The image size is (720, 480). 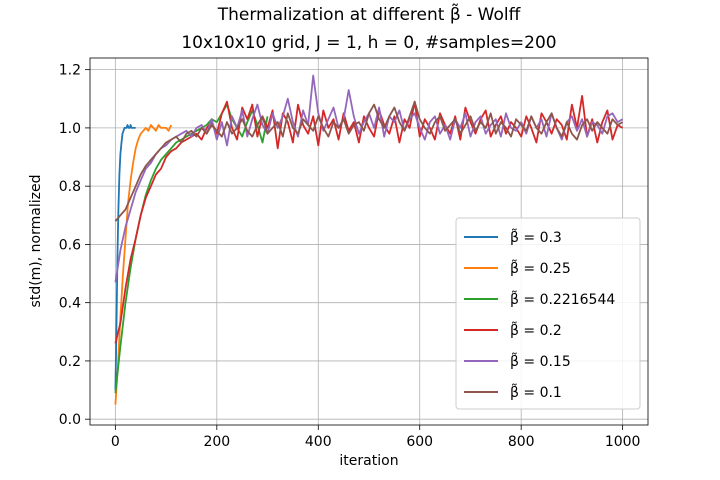 What do you see at coordinates (419, 442) in the screenshot?
I see `x-tick-label: 600` at bounding box center [419, 442].